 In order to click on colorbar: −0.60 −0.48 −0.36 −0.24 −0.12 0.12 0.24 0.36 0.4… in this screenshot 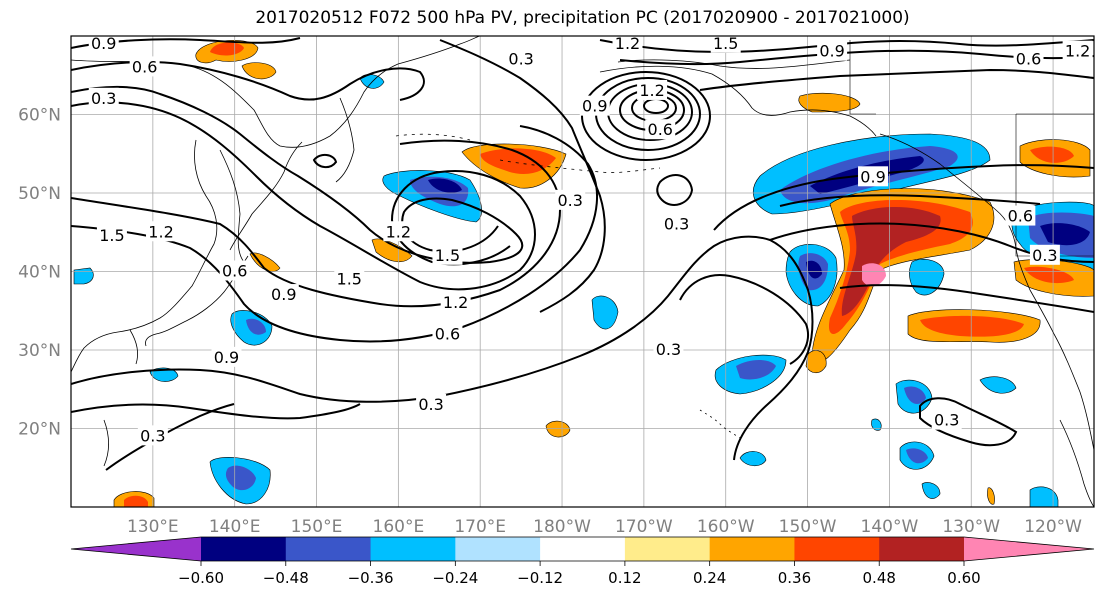, I will do `click(582, 561)`.